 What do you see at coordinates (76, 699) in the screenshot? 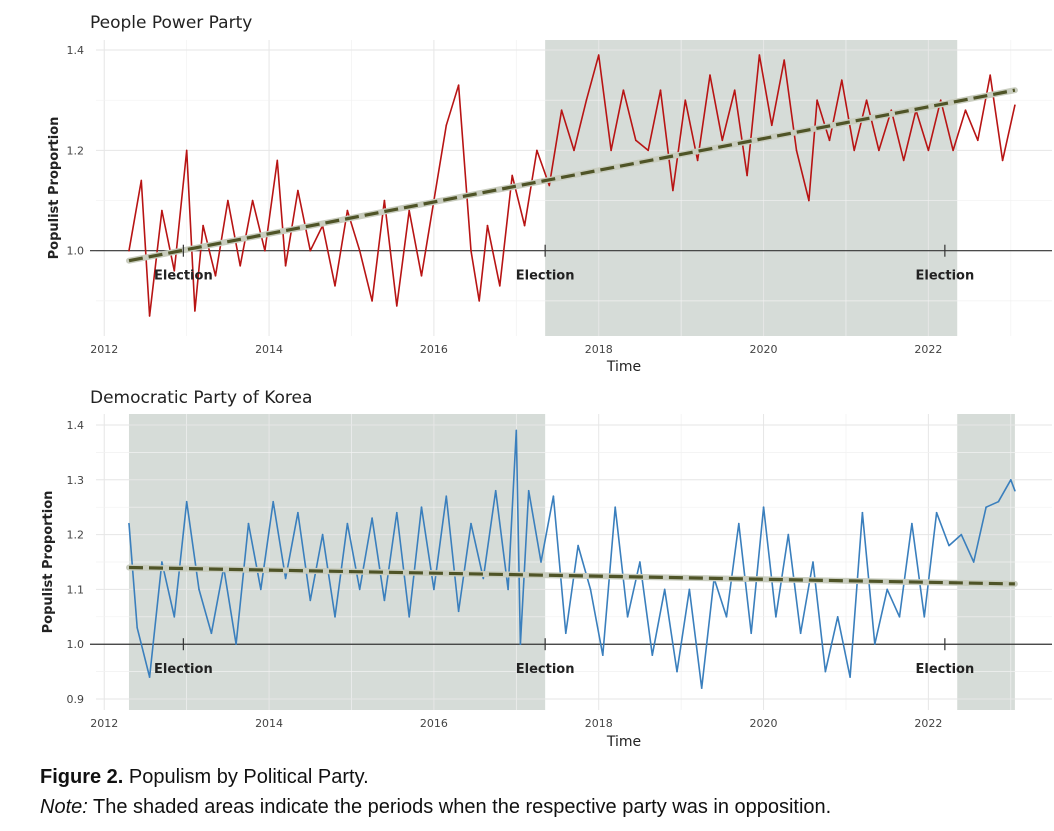
I see `y-tick-label: 0.9` at bounding box center [76, 699].